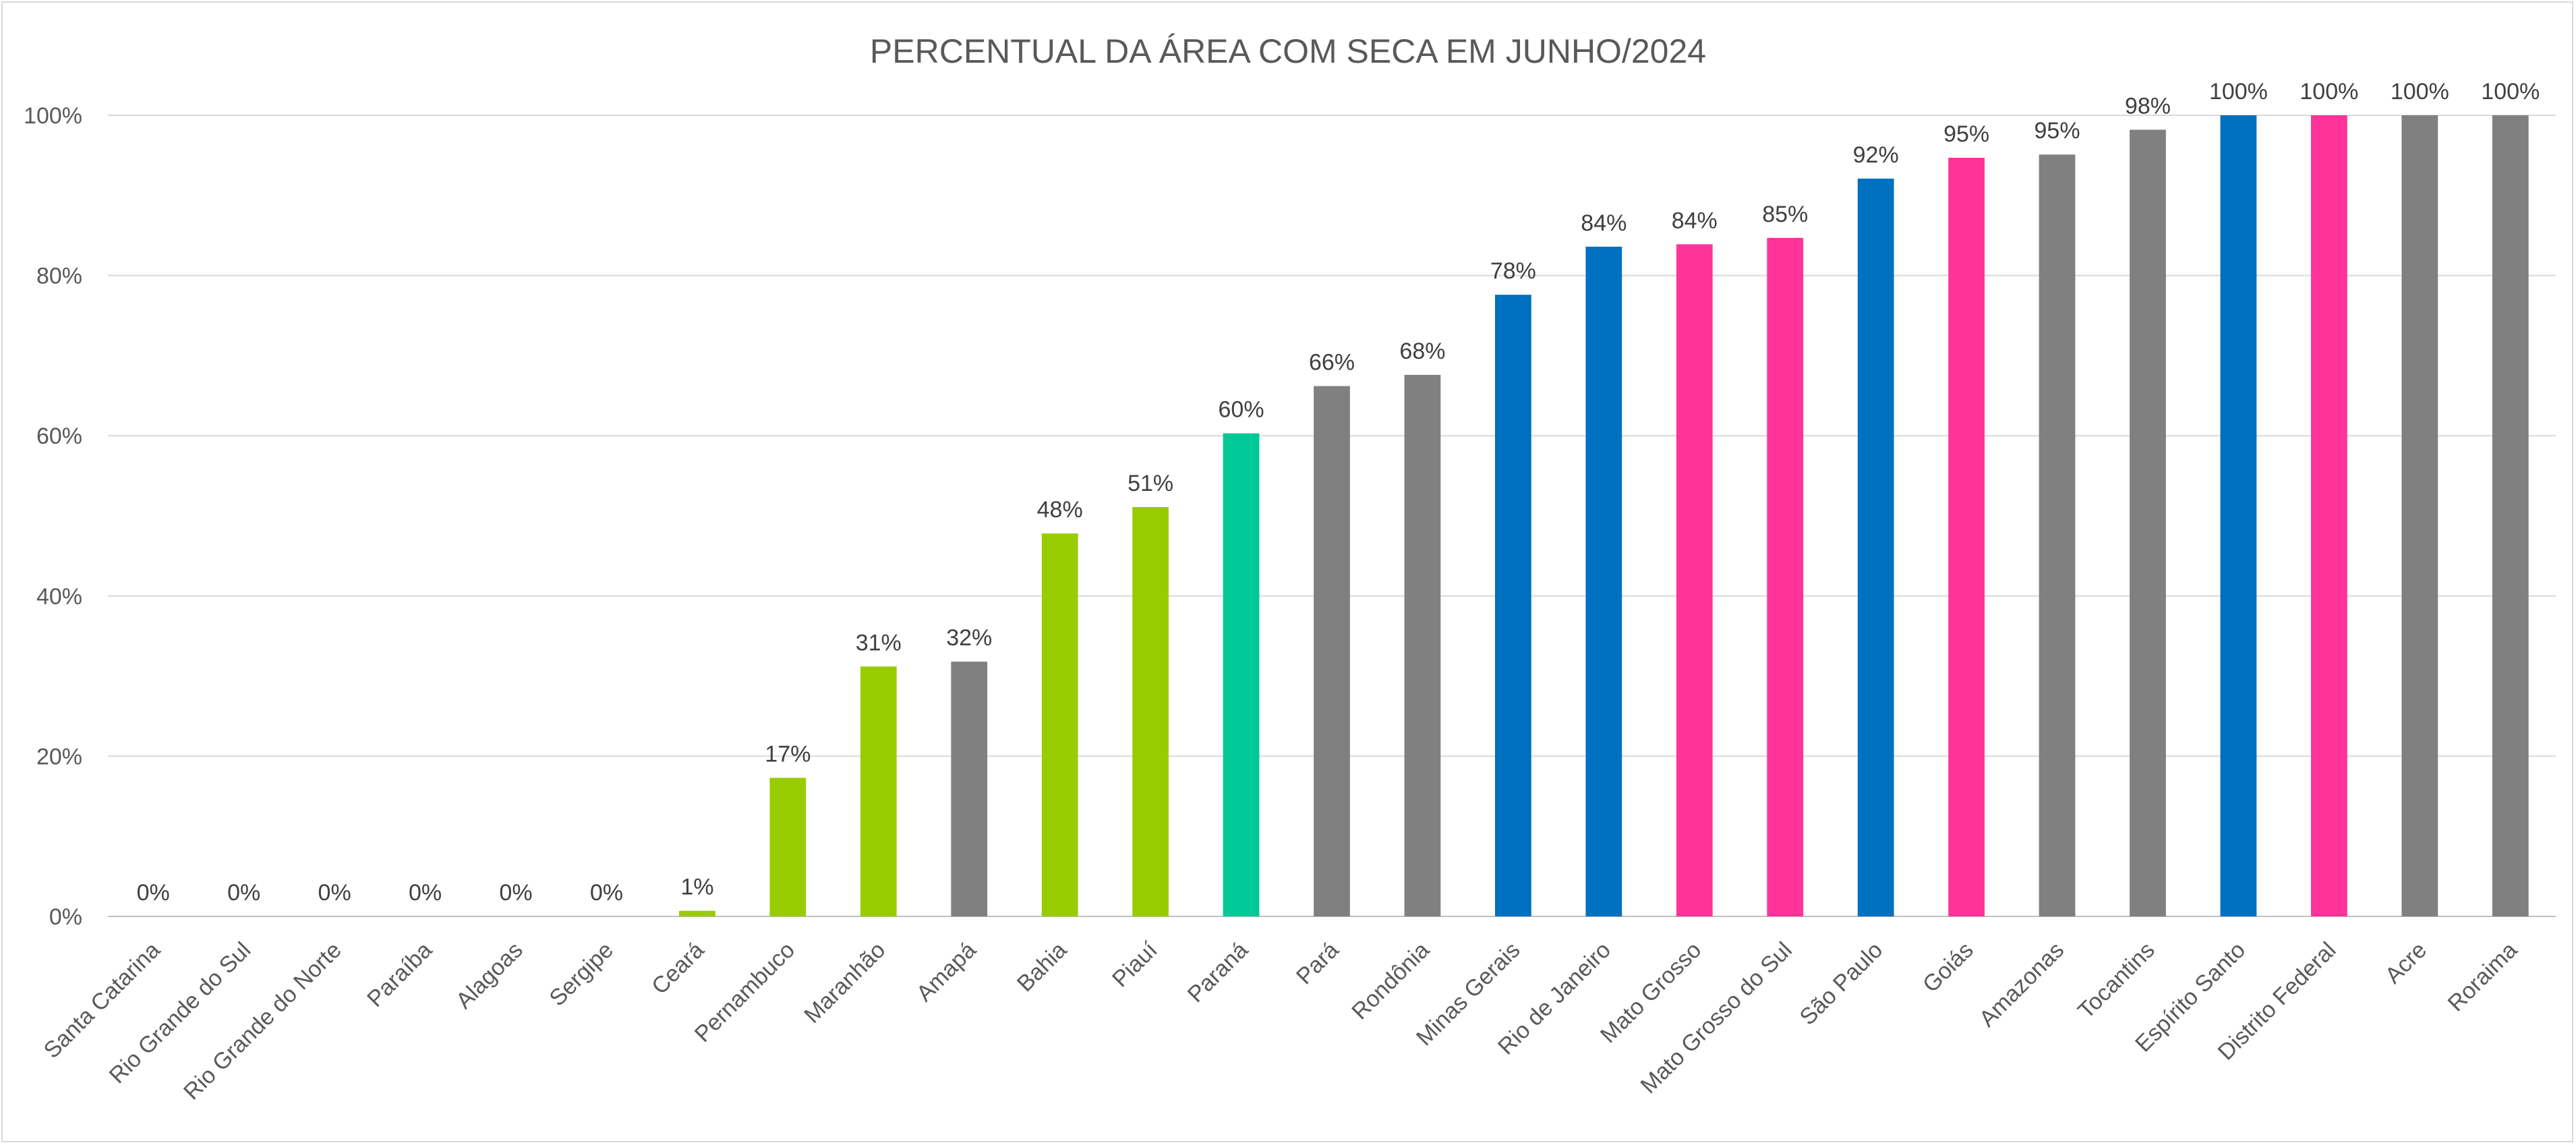 The image size is (2576, 1145). What do you see at coordinates (2406, 963) in the screenshot?
I see `x-tick-label: Acre` at bounding box center [2406, 963].